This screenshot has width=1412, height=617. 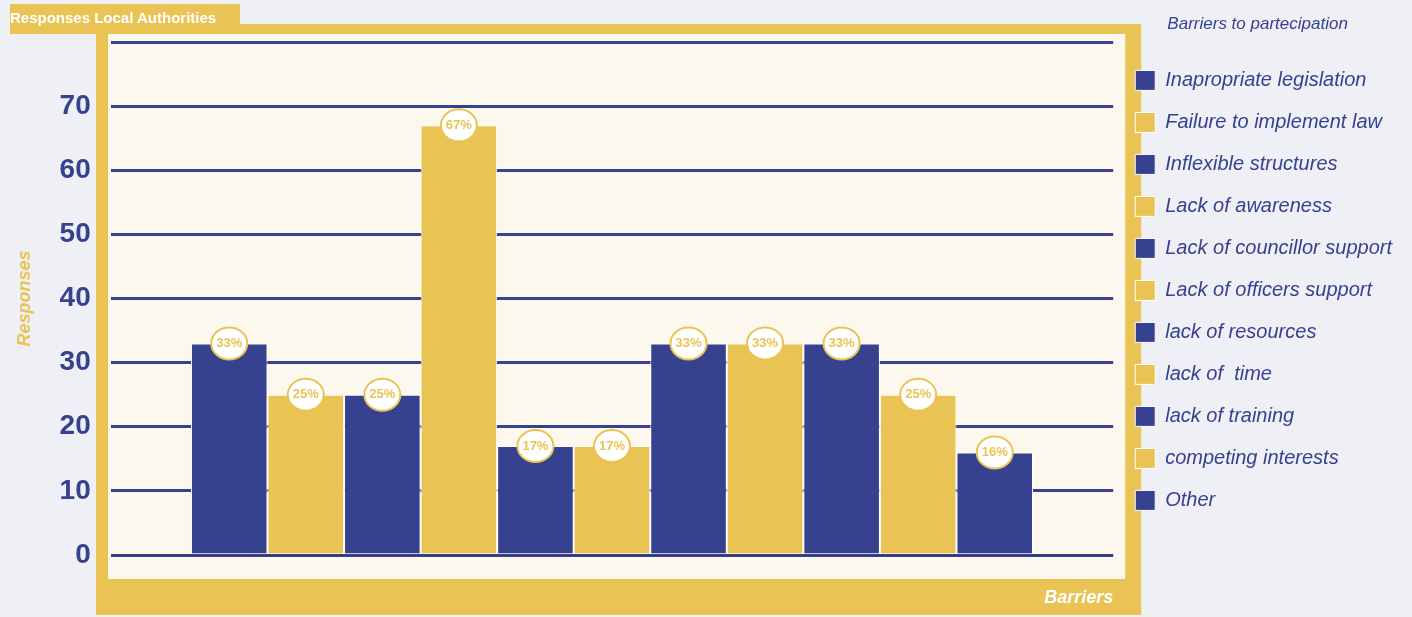 I want to click on data-label: 16%, so click(x=995, y=451).